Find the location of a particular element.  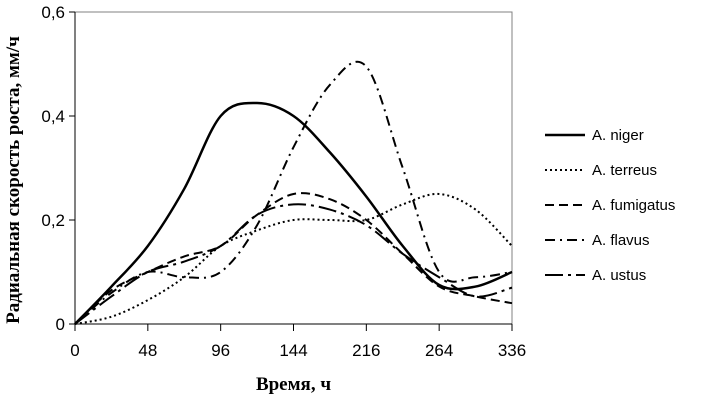

legend-label: A. niger is located at coordinates (618, 135).